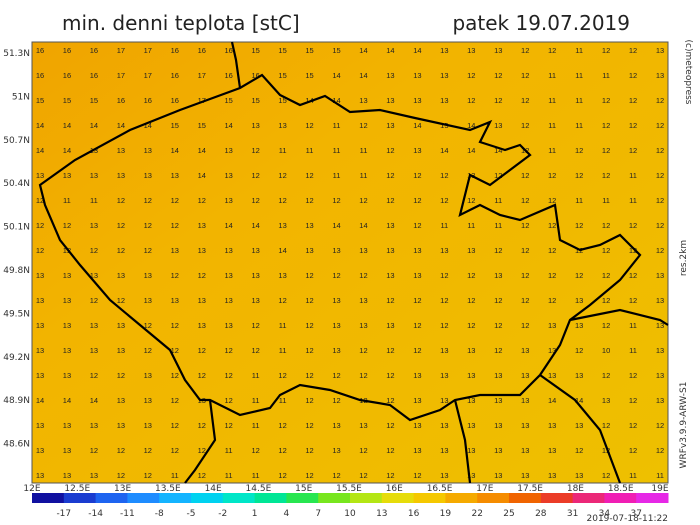  I want to click on colorbar-label: 37, so click(635, 514).